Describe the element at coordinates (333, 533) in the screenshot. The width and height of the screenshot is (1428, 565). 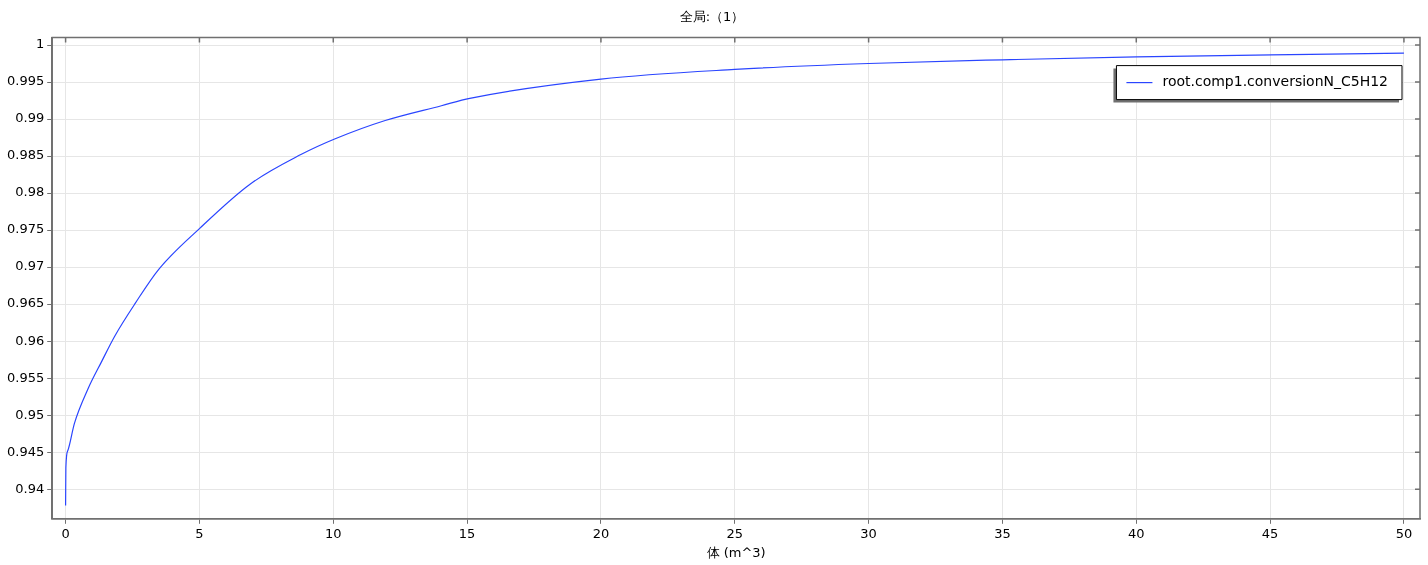
I see `x-tick-label: 10` at that location.